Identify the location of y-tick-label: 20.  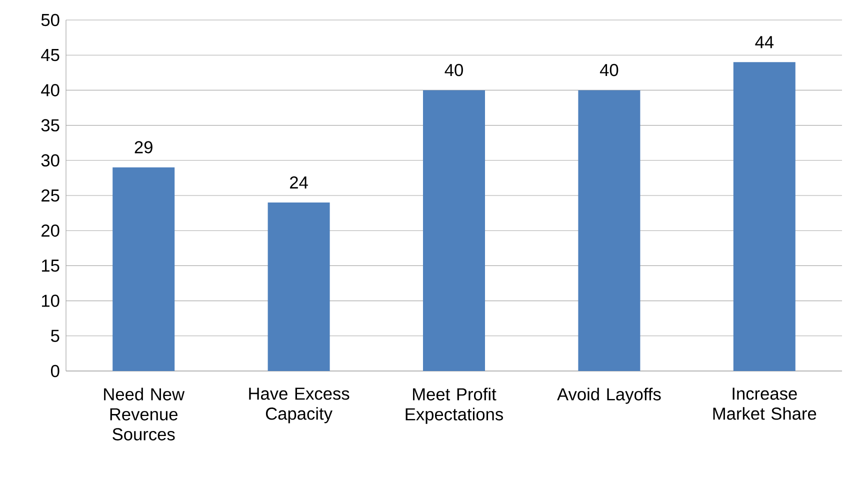
(51, 230).